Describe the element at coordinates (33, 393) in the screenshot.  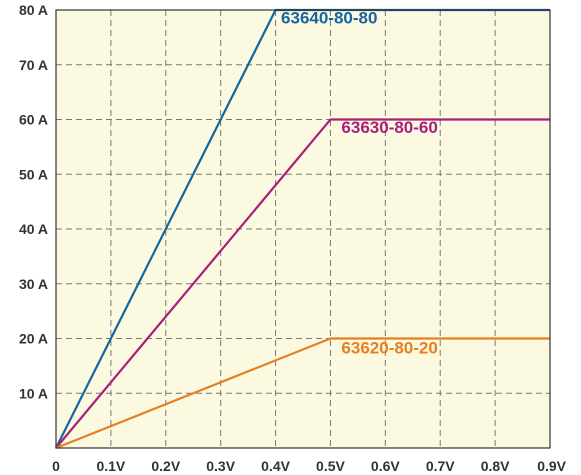
I see `y-tick-label: 10 A` at that location.